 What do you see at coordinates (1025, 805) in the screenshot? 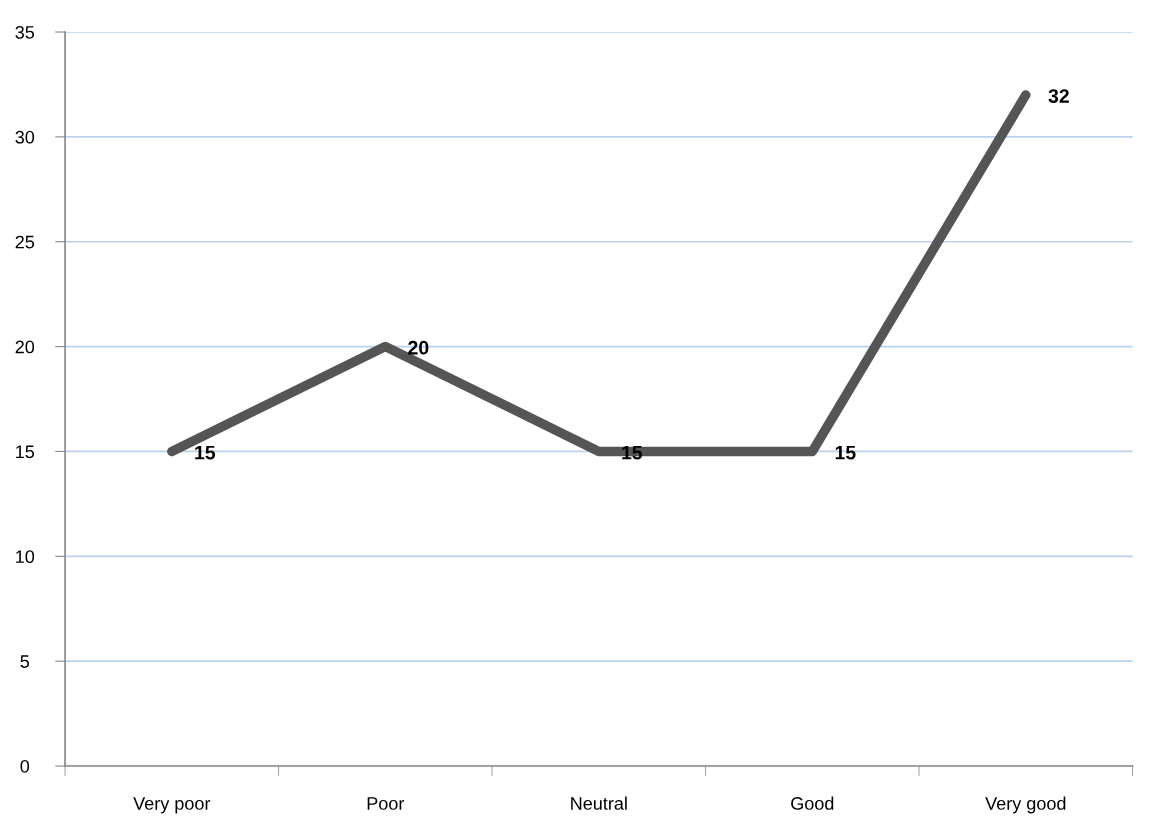
I see `x-tick-label: Very good` at bounding box center [1025, 805].